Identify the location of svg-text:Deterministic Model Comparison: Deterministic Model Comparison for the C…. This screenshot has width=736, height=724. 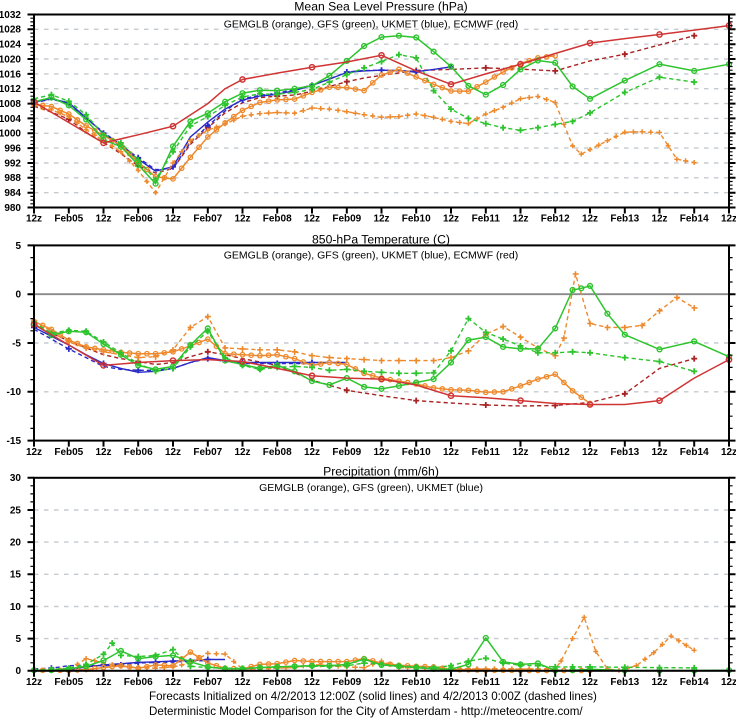
(366, 711).